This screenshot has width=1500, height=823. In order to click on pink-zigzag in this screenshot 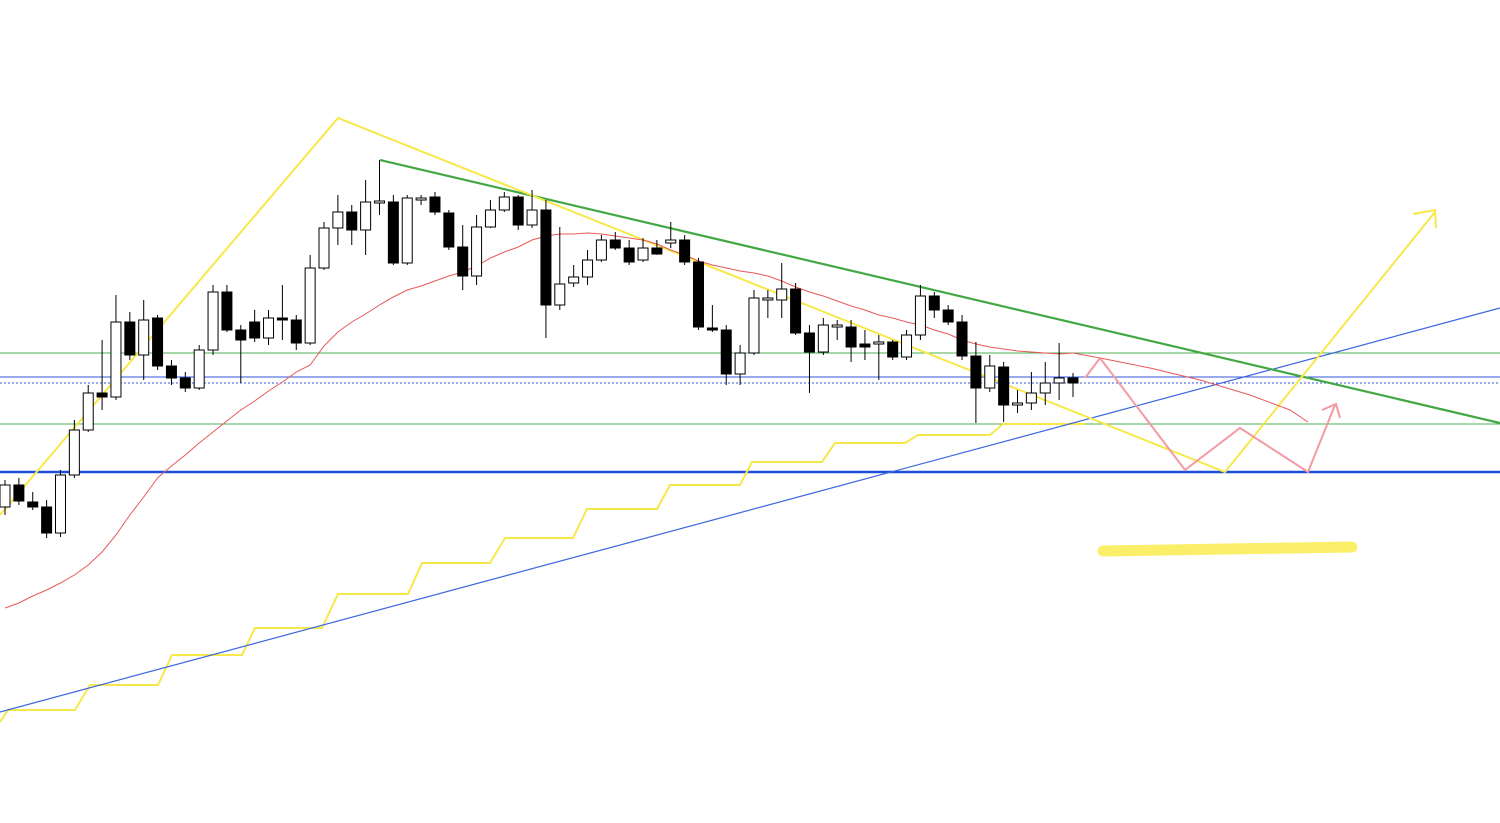, I will do `click(1210, 415)`.